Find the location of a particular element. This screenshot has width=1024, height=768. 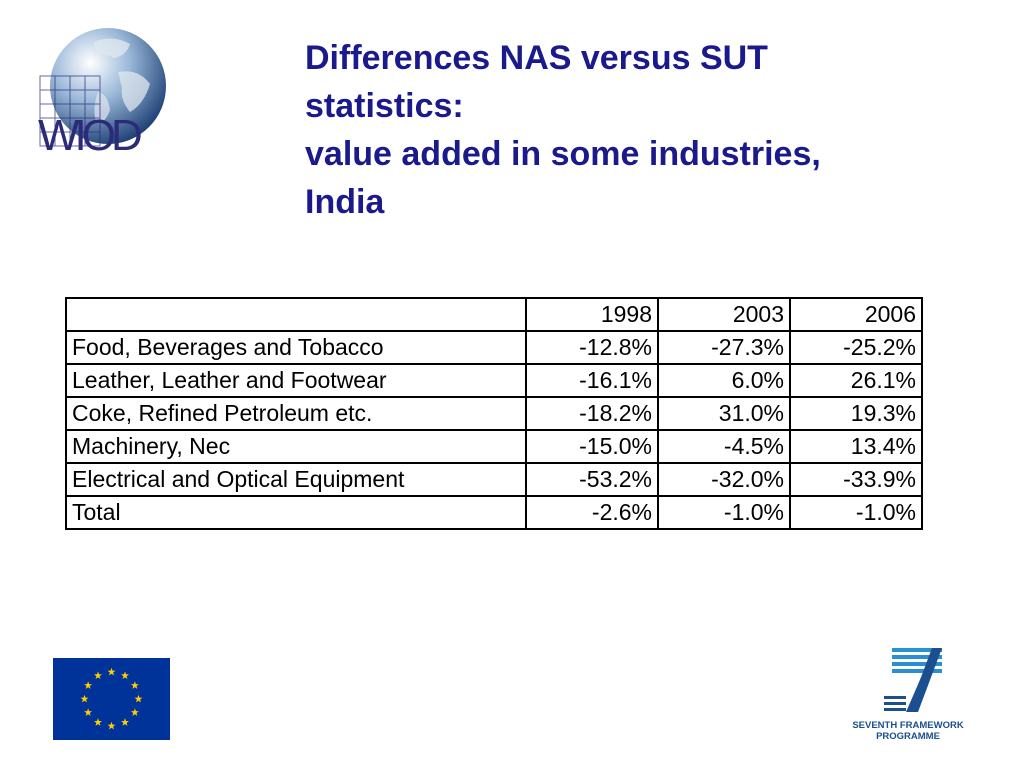

table-cell: 19.3% is located at coordinates (856, 413).